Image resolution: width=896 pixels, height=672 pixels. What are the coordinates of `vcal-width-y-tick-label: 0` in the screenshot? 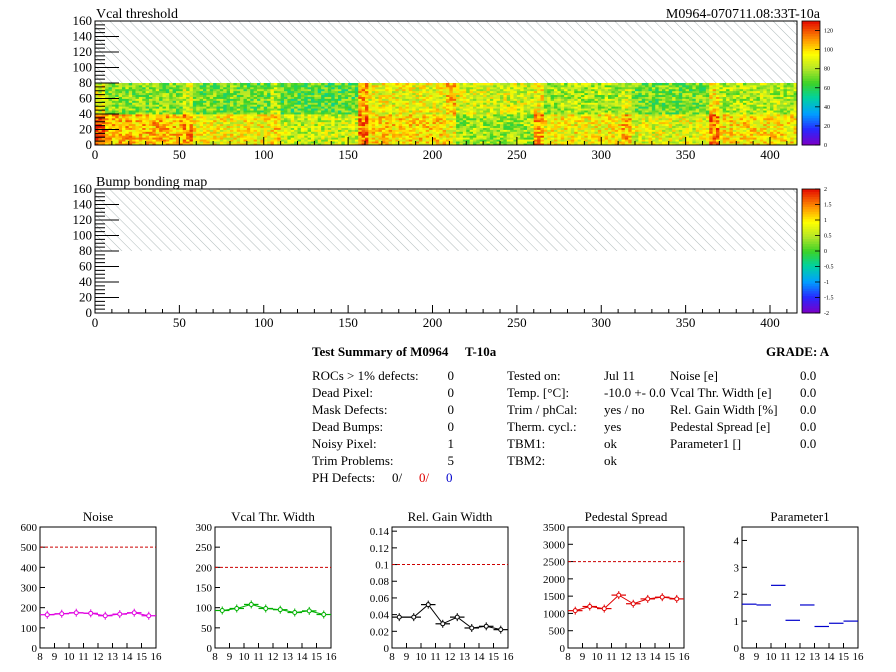 It's located at (210, 649).